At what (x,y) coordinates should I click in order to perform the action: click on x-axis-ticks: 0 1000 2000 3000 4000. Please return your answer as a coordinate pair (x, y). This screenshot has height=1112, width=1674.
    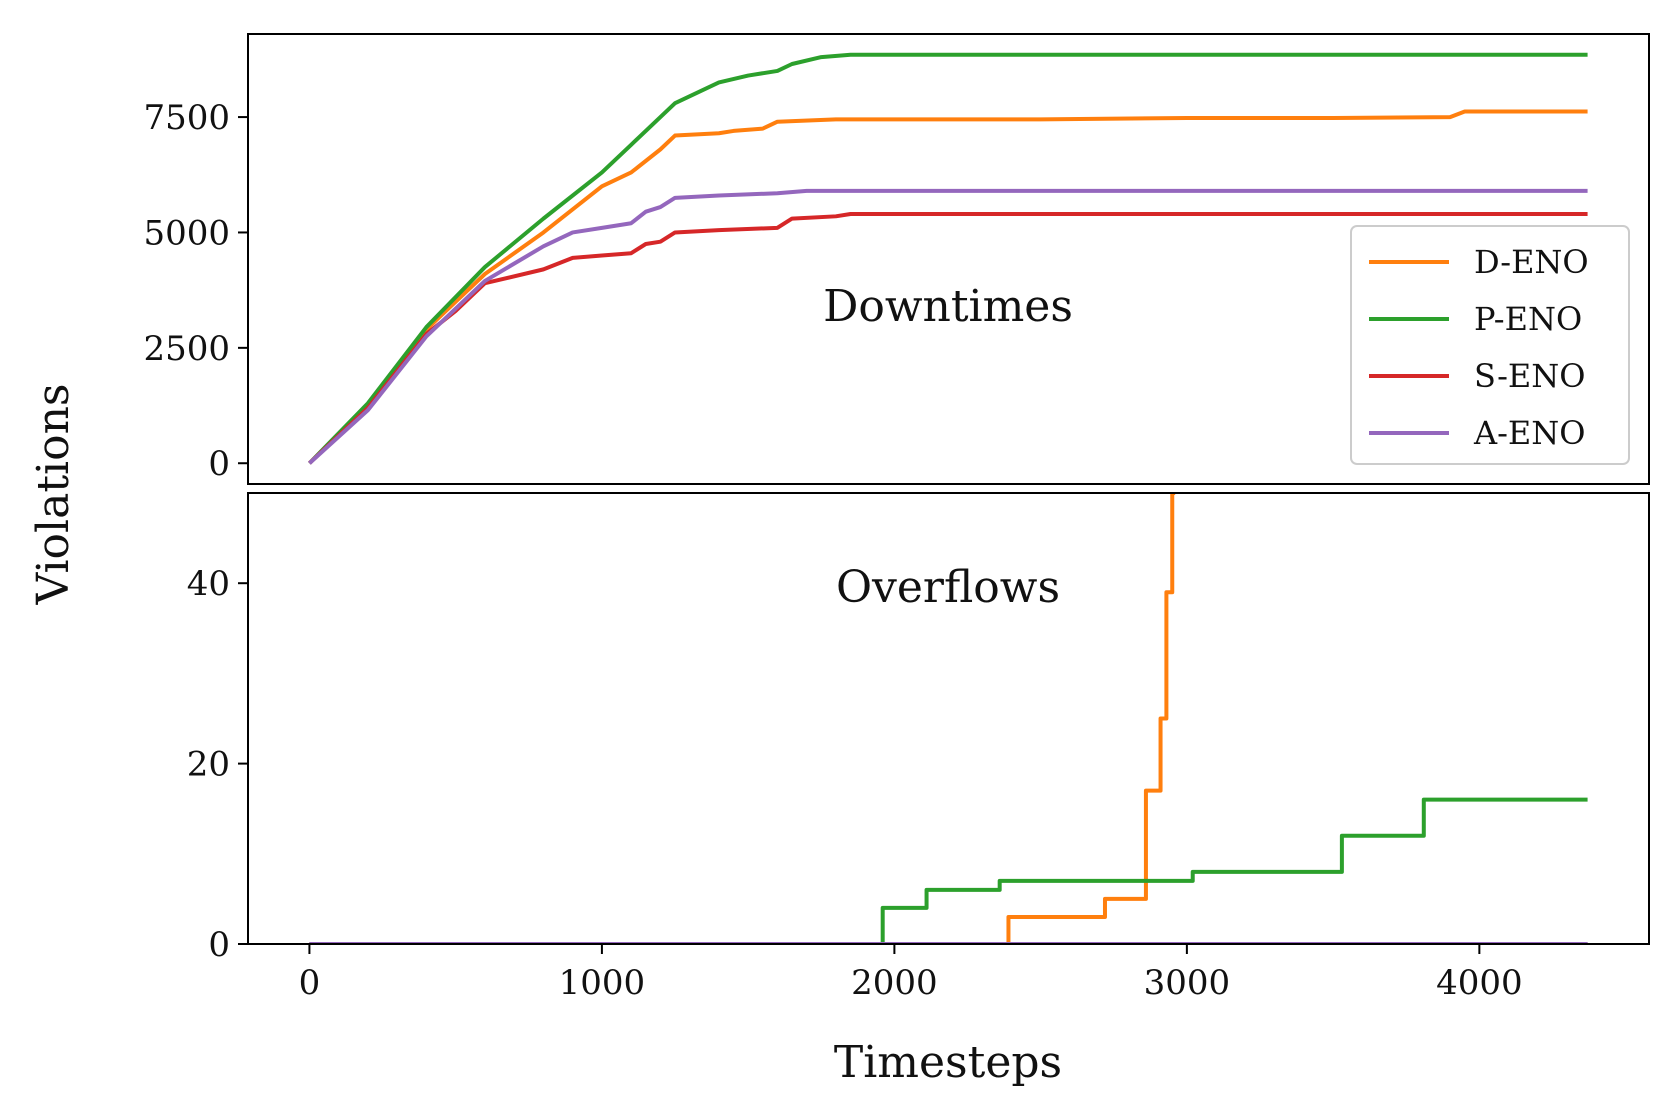
    Looking at the image, I should click on (911, 973).